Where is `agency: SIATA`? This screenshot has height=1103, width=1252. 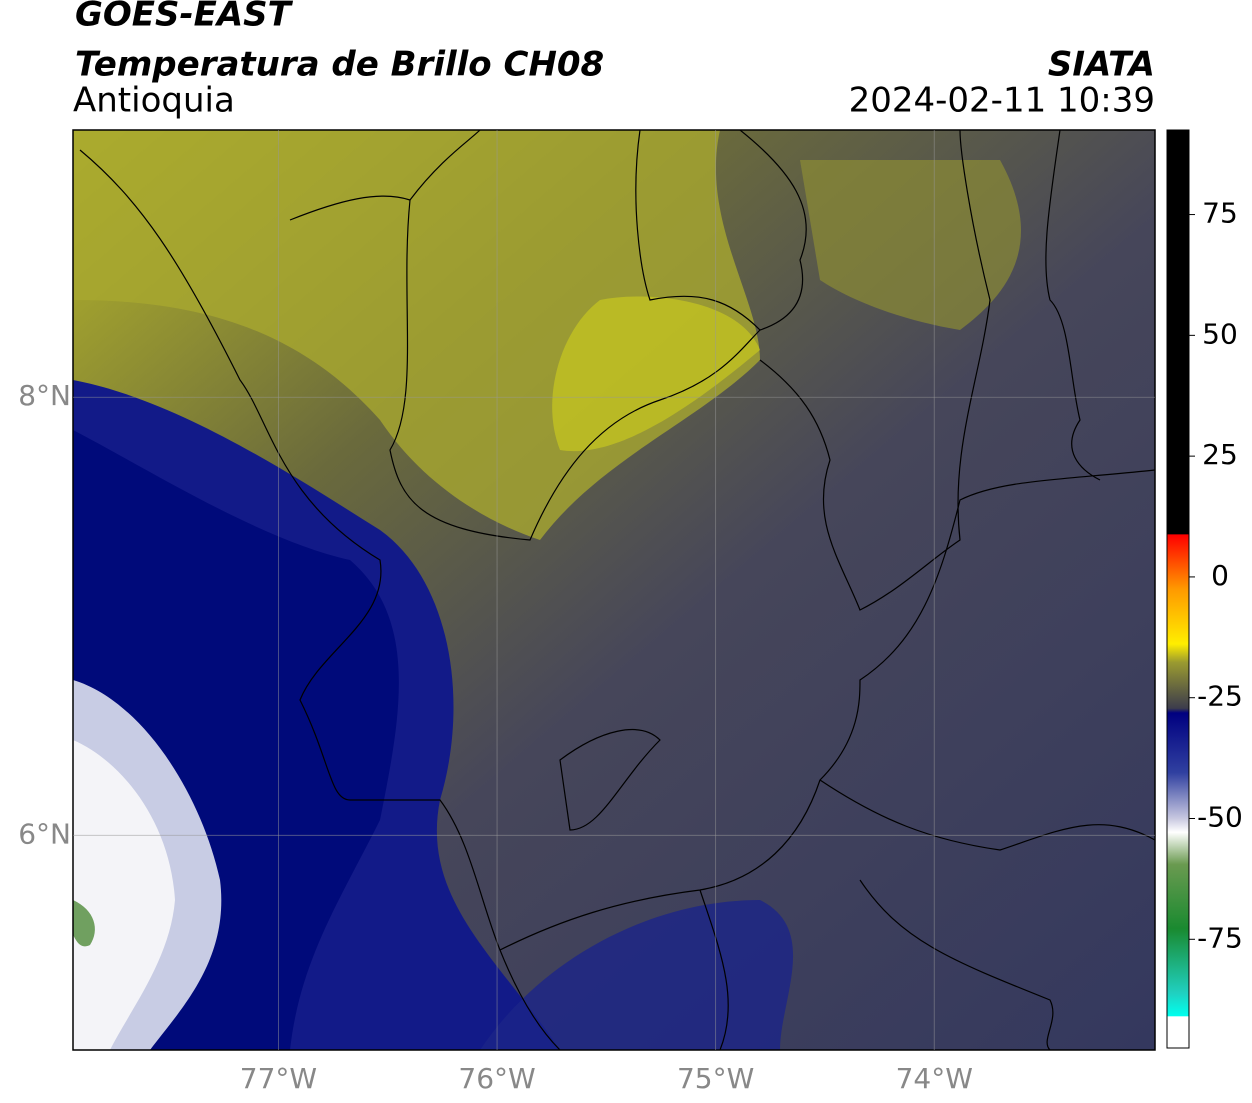
agency: SIATA is located at coordinates (1101, 65).